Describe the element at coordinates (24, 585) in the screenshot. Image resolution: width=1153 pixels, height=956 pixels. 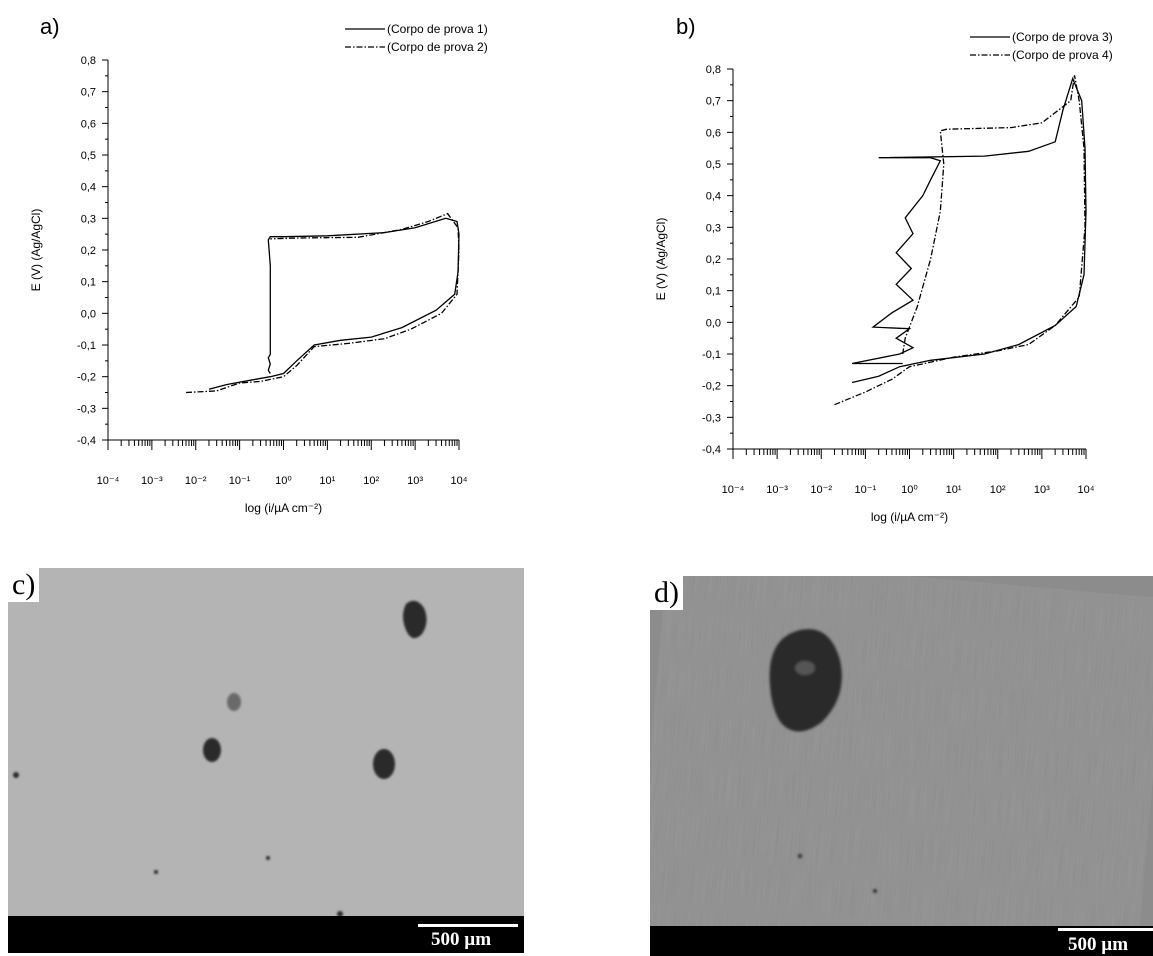
I see `panel-label-c: c)` at that location.